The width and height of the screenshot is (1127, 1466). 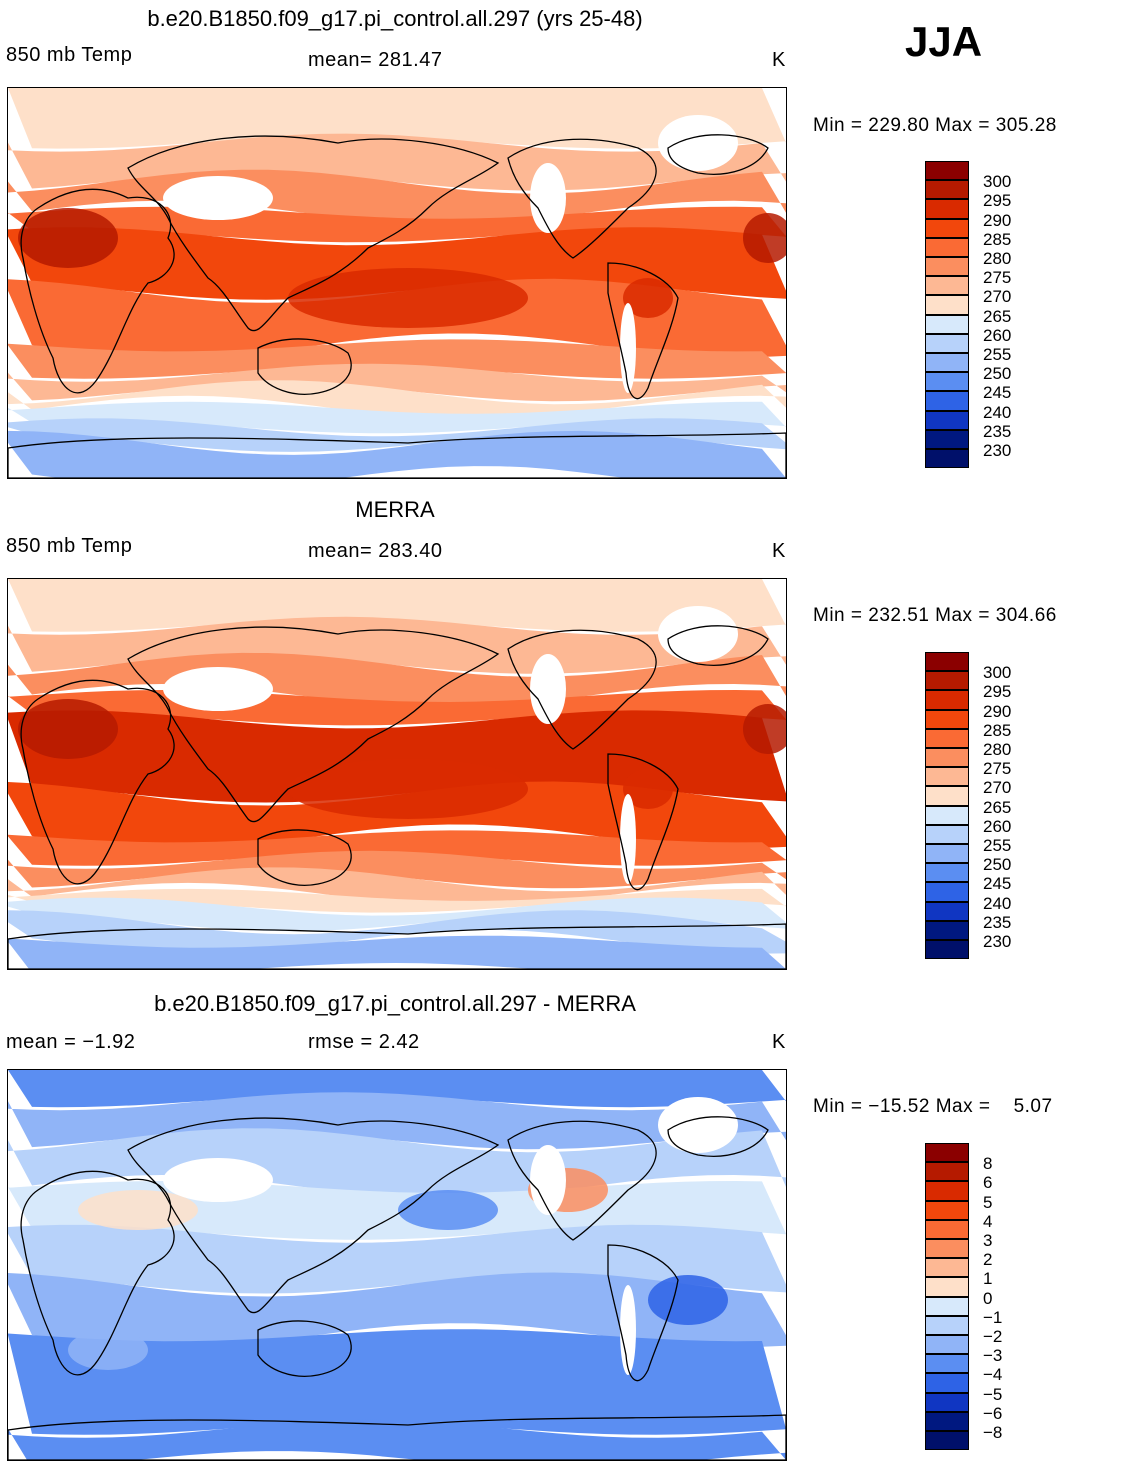 What do you see at coordinates (69, 55) in the screenshot?
I see `panel-model-variable-label: 850 mb Temp` at bounding box center [69, 55].